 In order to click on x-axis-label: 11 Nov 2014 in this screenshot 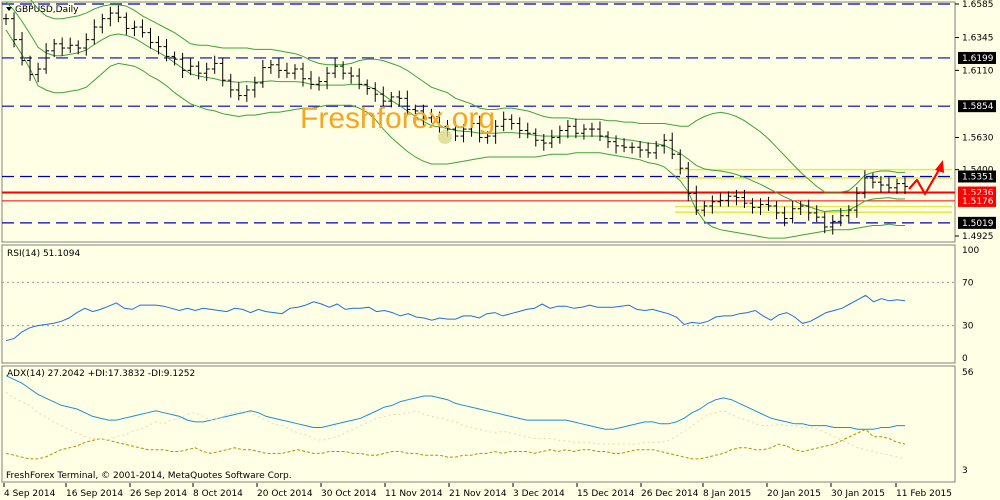, I will do `click(414, 494)`.